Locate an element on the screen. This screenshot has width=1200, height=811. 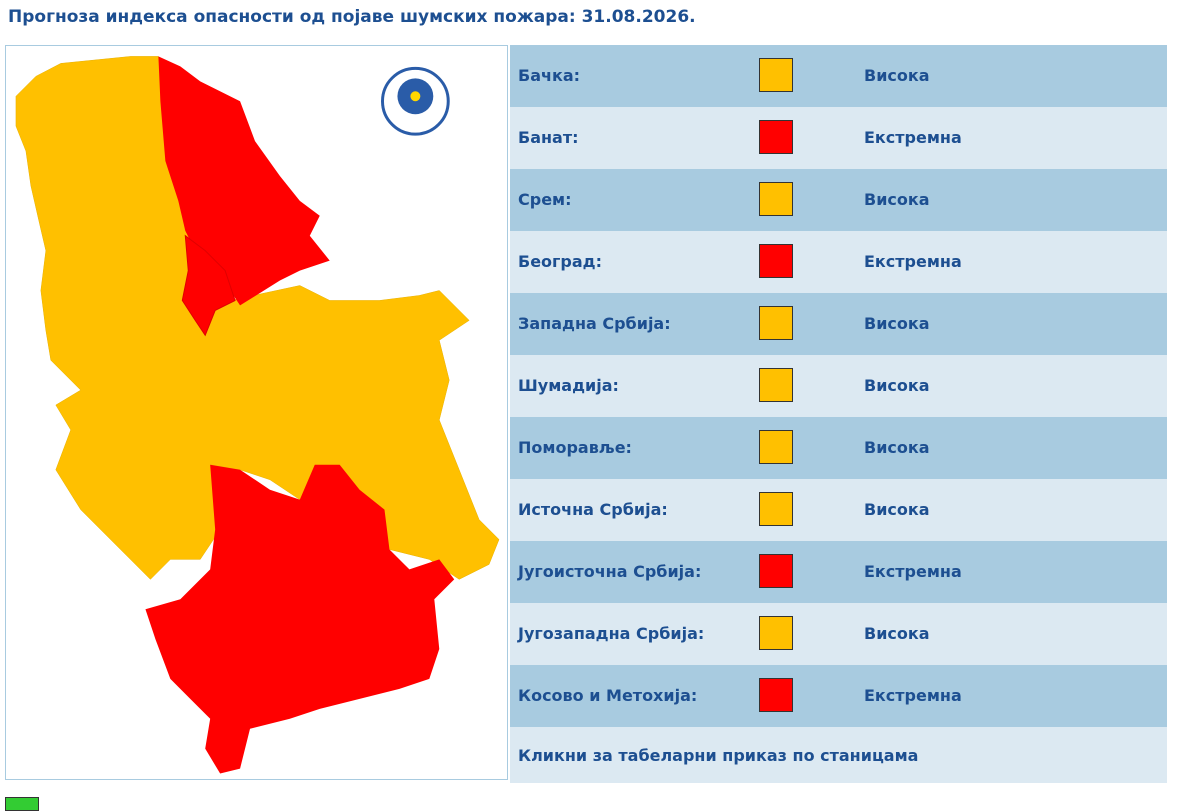
table-row: Шумадија: Висока is located at coordinates (838, 386).